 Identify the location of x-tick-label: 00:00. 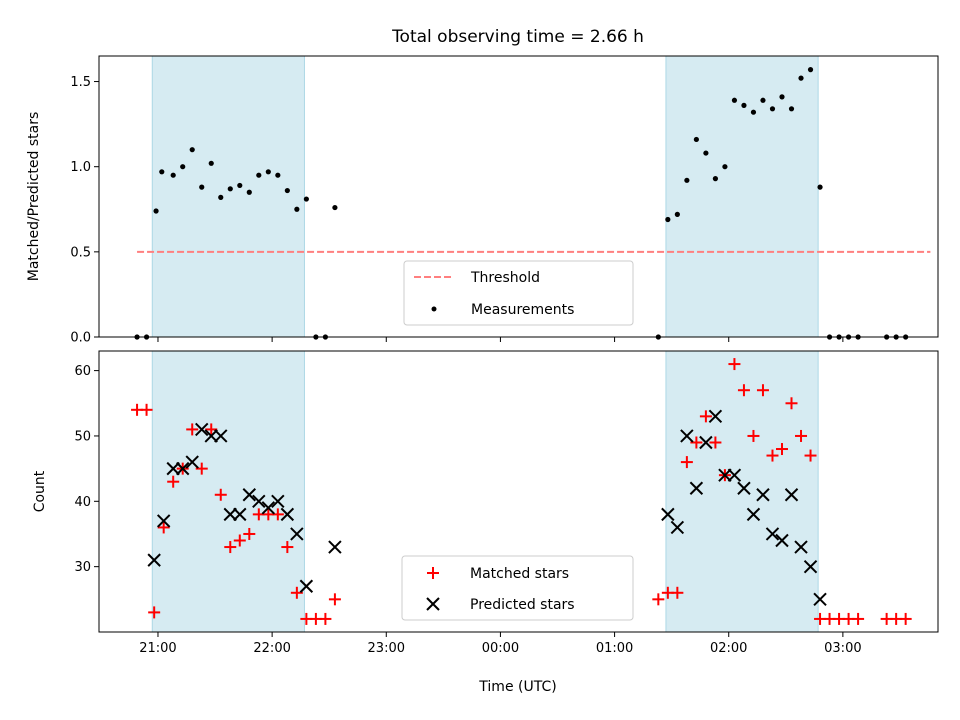
(500, 648).